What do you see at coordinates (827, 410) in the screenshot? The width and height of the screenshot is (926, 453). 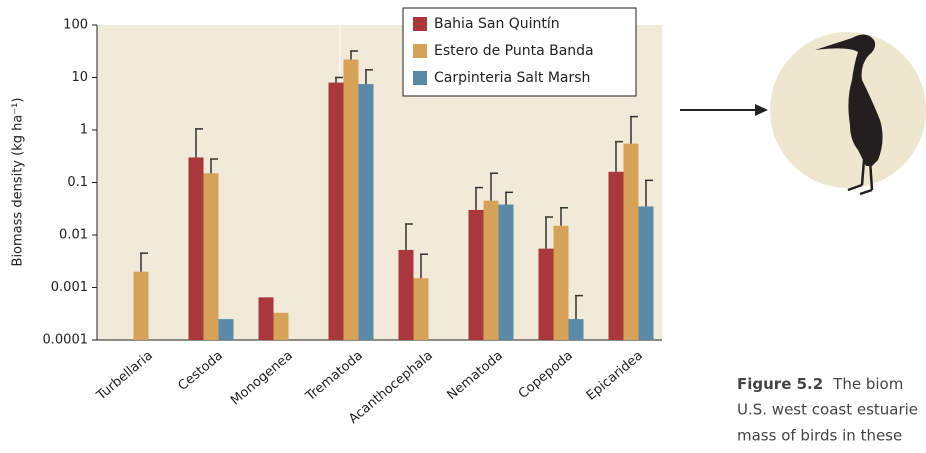 I see `caption-line: U.S. west coast estuarie` at bounding box center [827, 410].